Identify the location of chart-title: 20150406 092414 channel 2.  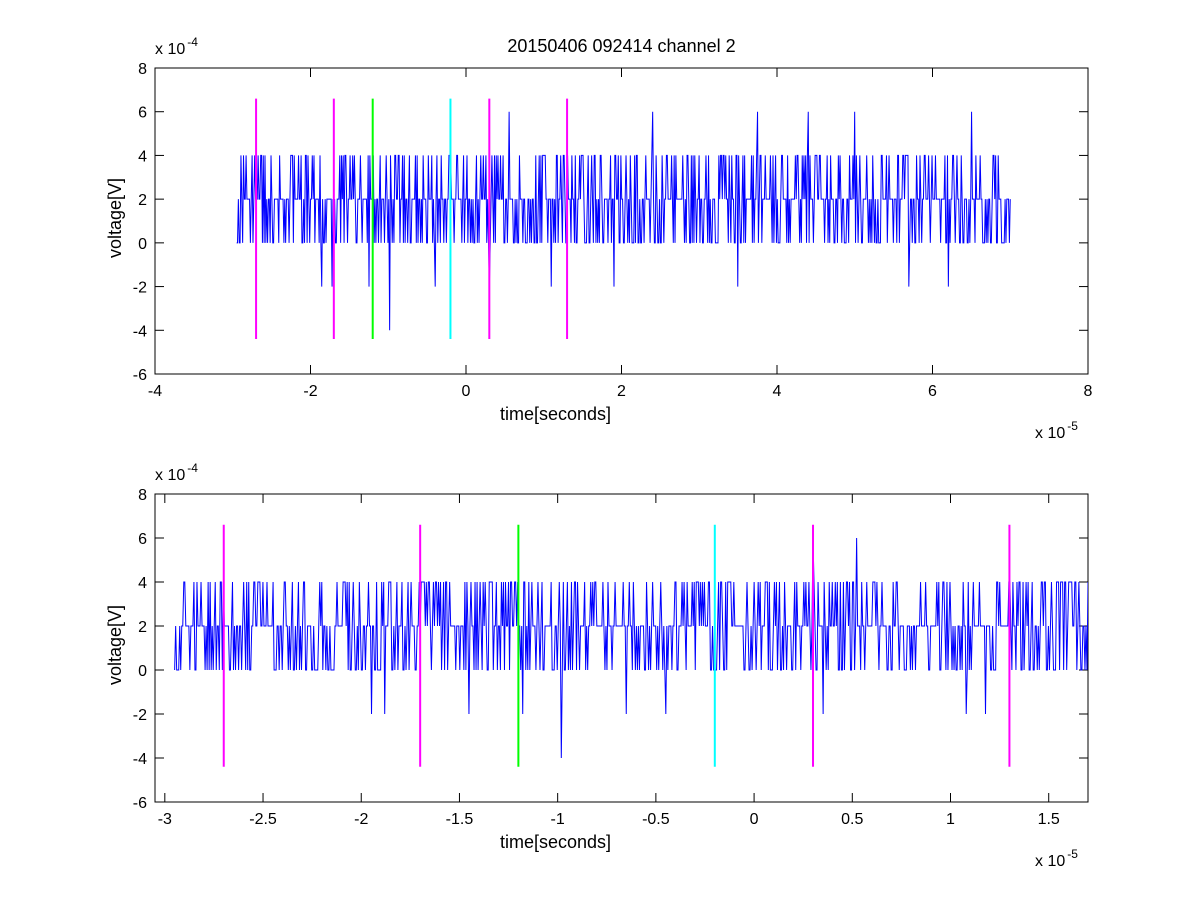
(621, 46).